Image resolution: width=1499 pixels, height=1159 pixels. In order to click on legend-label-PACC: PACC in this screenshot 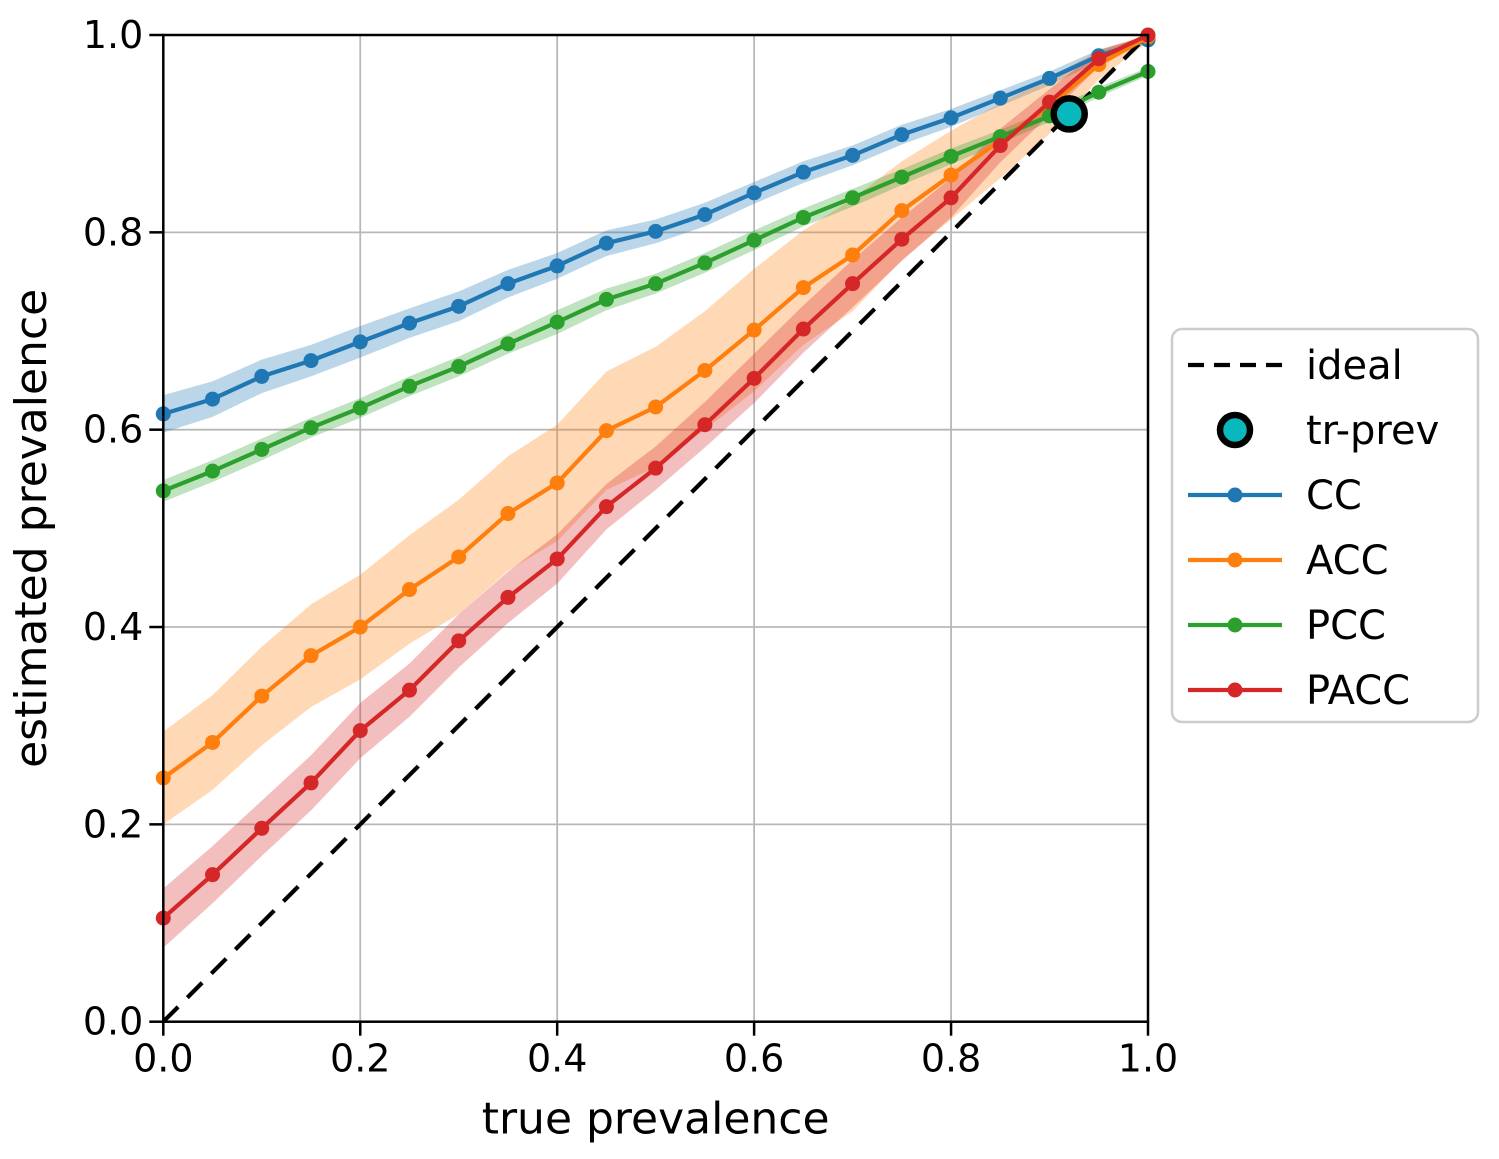, I will do `click(1358, 691)`.